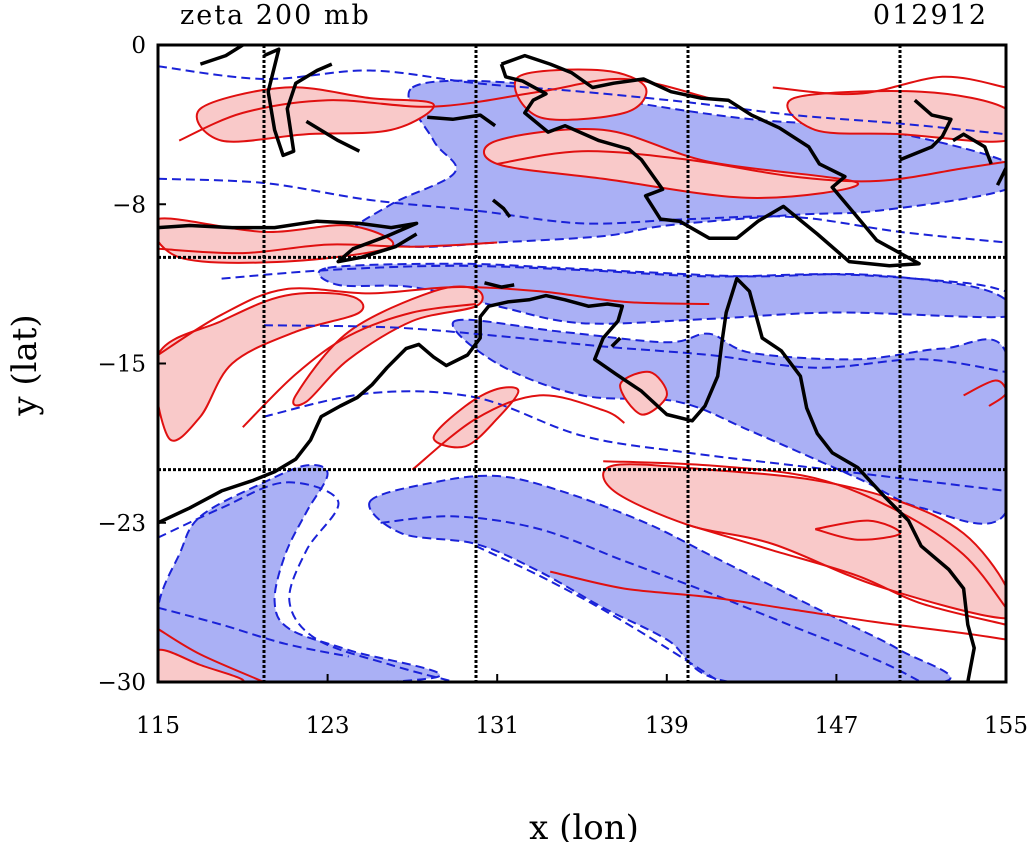  Describe the element at coordinates (930, 15) in the screenshot. I see `run-id-label: 012912` at that location.